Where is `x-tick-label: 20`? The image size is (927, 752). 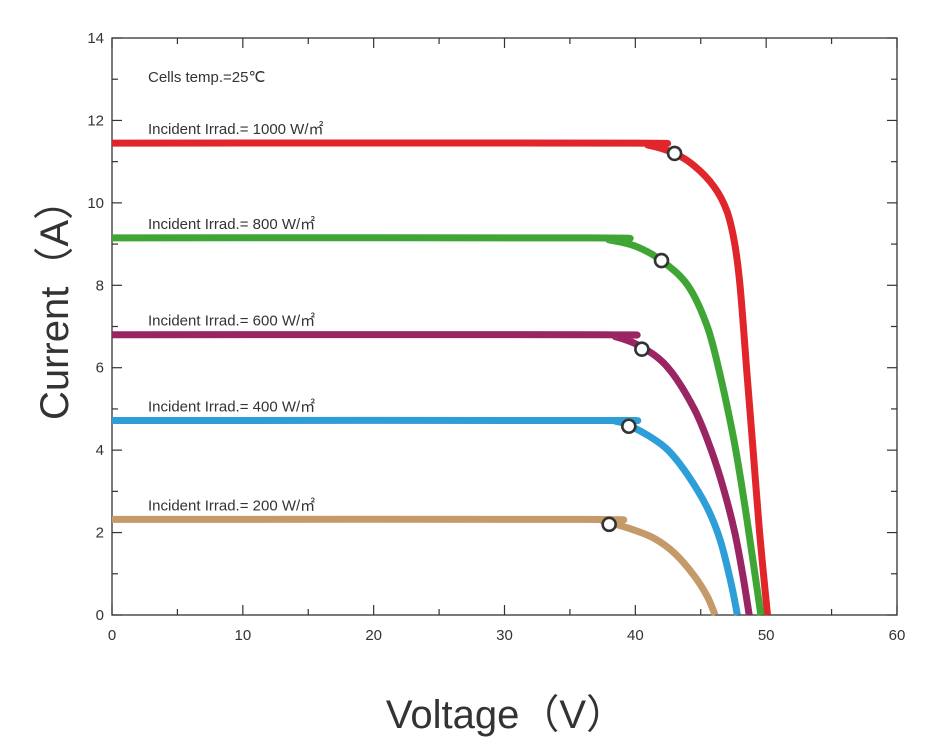 x-tick-label: 20 is located at coordinates (373, 635).